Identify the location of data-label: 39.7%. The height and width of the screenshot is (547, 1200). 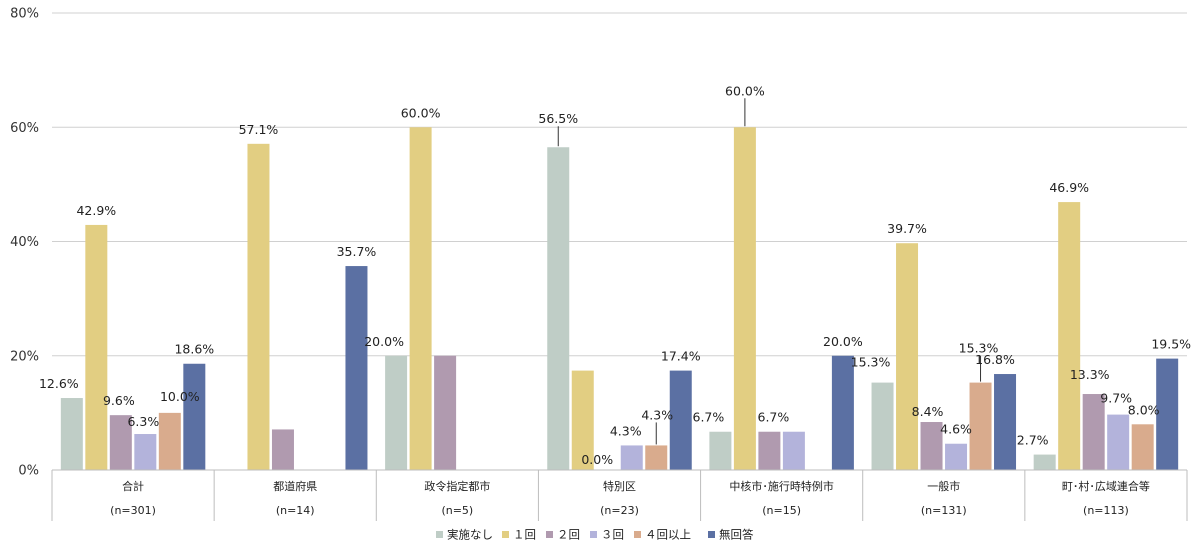
(907, 228).